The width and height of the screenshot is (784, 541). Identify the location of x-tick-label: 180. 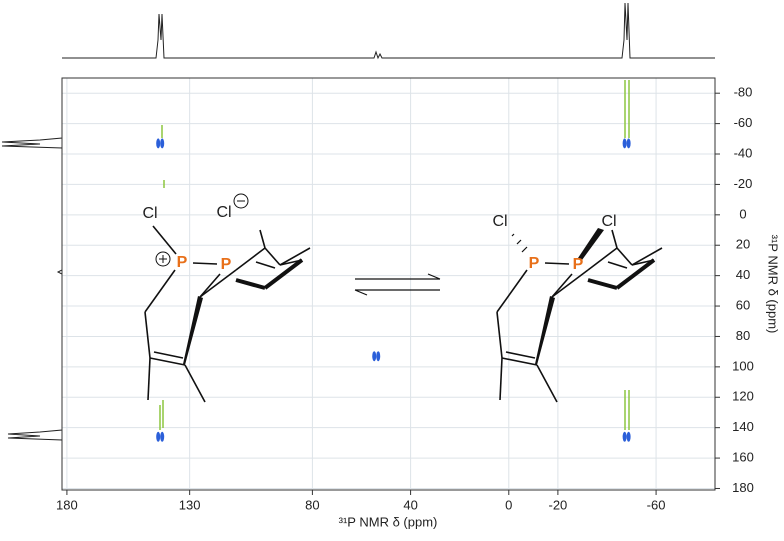
(67, 504).